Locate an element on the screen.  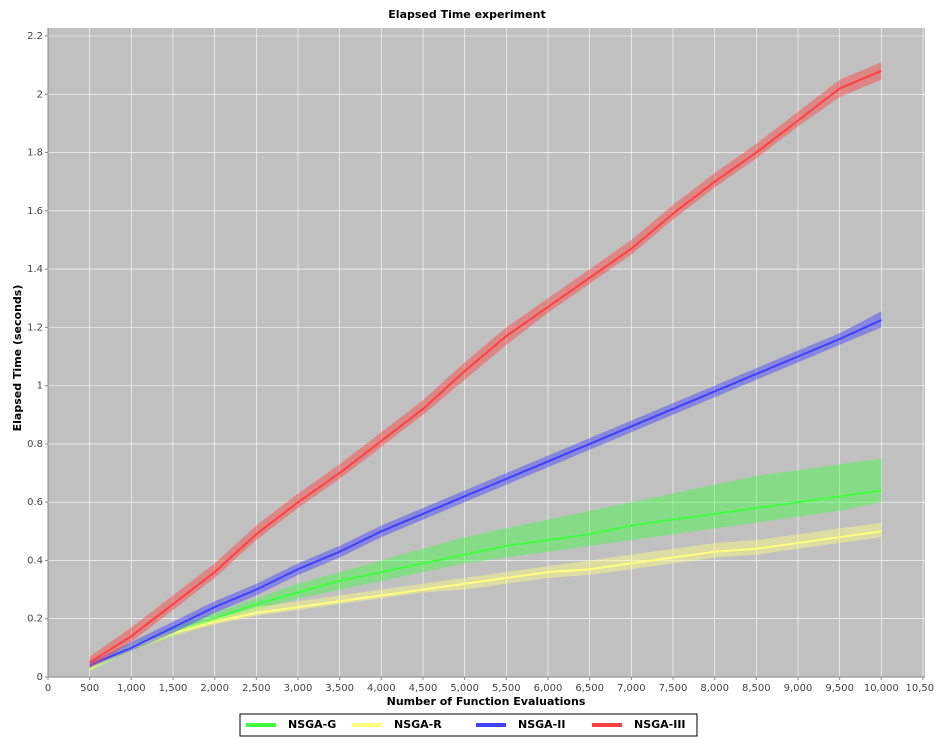
y-tick-label: 0 is located at coordinates (40, 677).